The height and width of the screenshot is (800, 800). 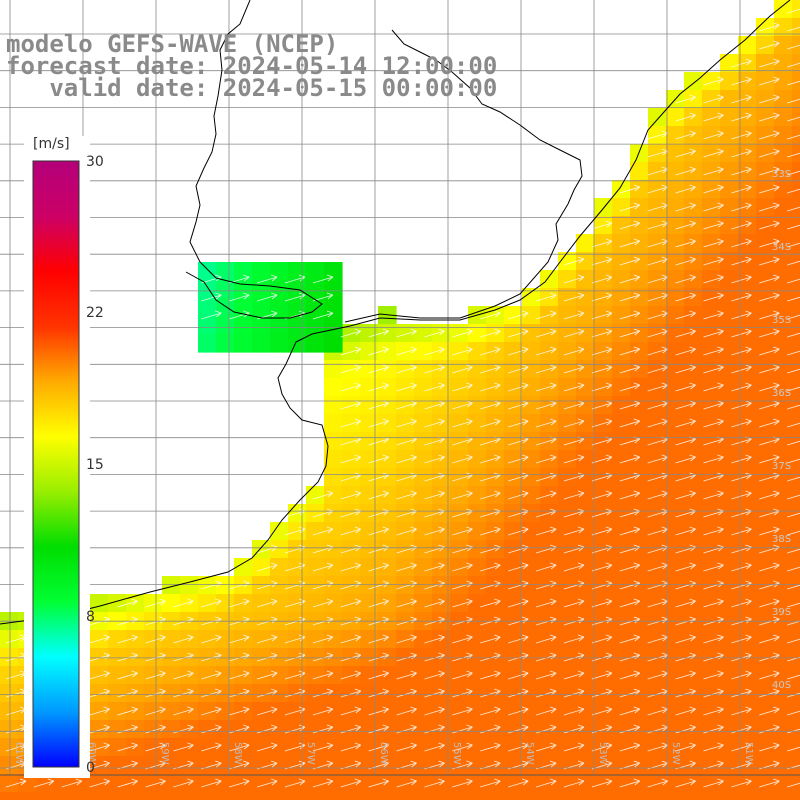 What do you see at coordinates (252, 66) in the screenshot?
I see `title-forecast-date: forecast date: 2024-05-14 12:00:00` at bounding box center [252, 66].